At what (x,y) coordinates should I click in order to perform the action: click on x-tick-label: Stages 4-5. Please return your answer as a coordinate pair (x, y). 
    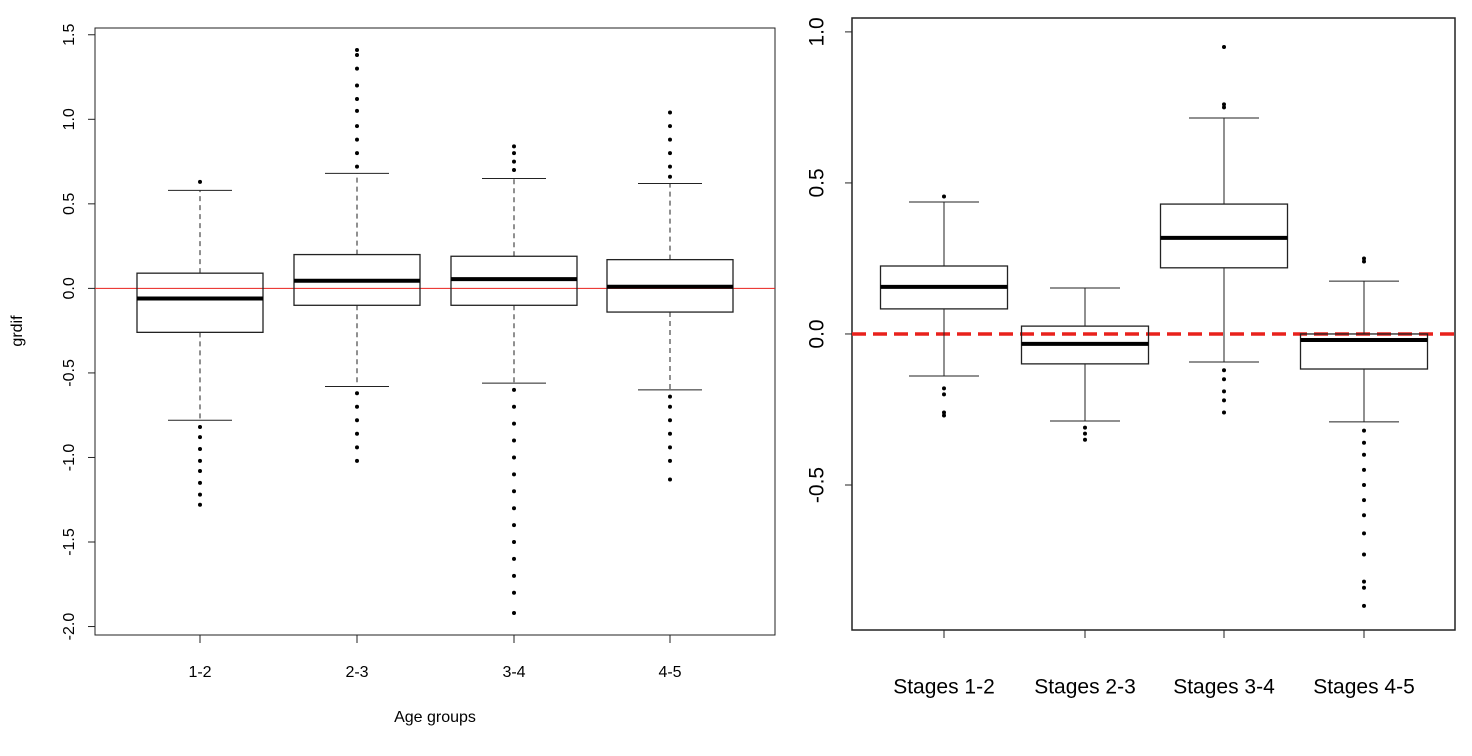
    Looking at the image, I should click on (1364, 687).